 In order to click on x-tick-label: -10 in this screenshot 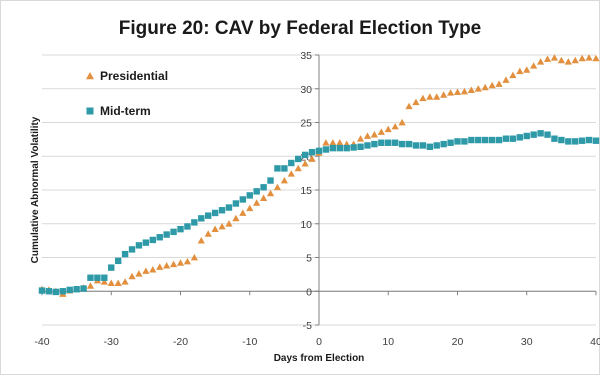, I will do `click(249, 342)`.